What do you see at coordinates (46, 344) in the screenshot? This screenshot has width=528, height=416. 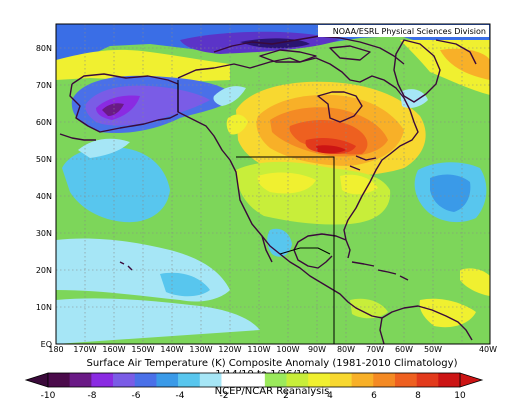 I see `lat-label: EQ` at bounding box center [46, 344].